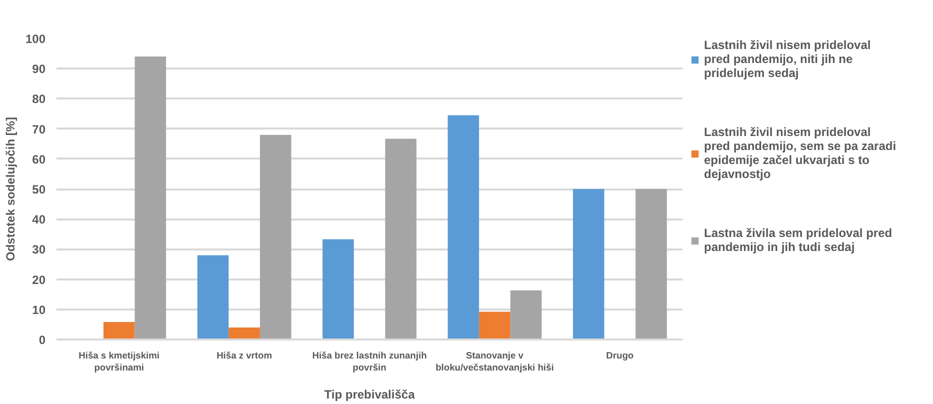  Describe the element at coordinates (620, 355) in the screenshot. I see `x-tick-label: Drugo` at that location.